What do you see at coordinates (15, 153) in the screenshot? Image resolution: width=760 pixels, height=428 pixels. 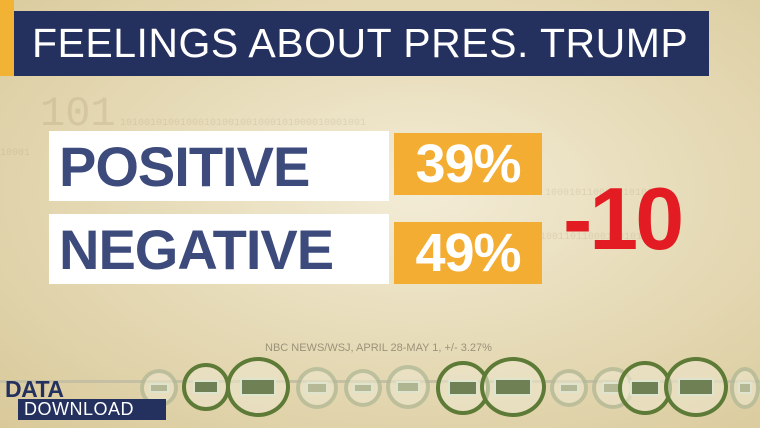 I see `background-binary-texture: 10001` at bounding box center [15, 153].